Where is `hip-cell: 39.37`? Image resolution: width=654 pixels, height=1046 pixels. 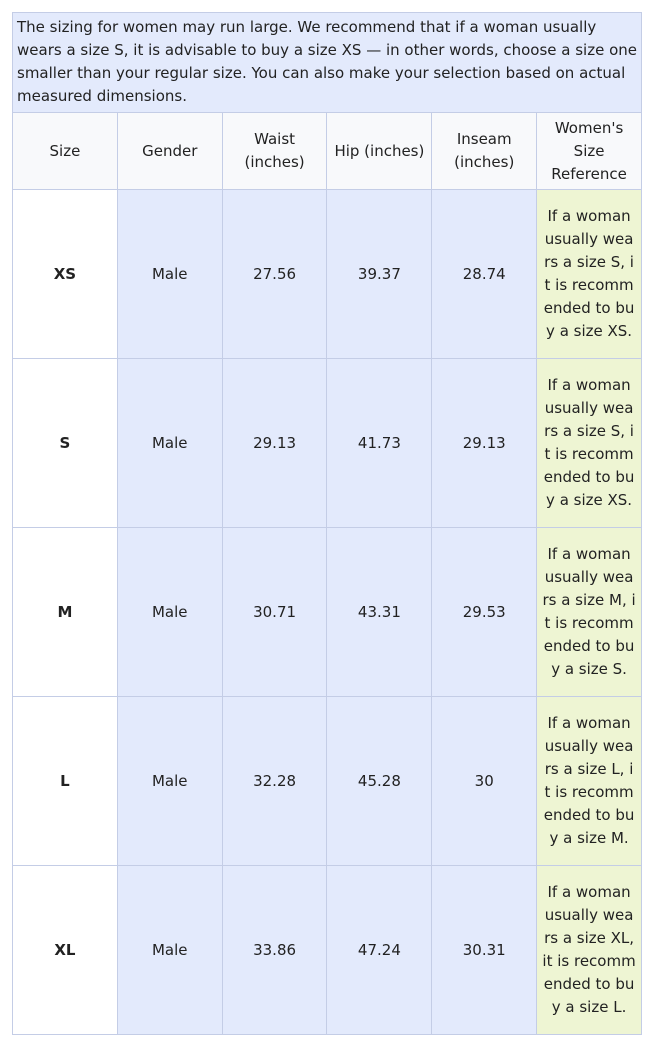 hip-cell: 39.37 is located at coordinates (379, 274).